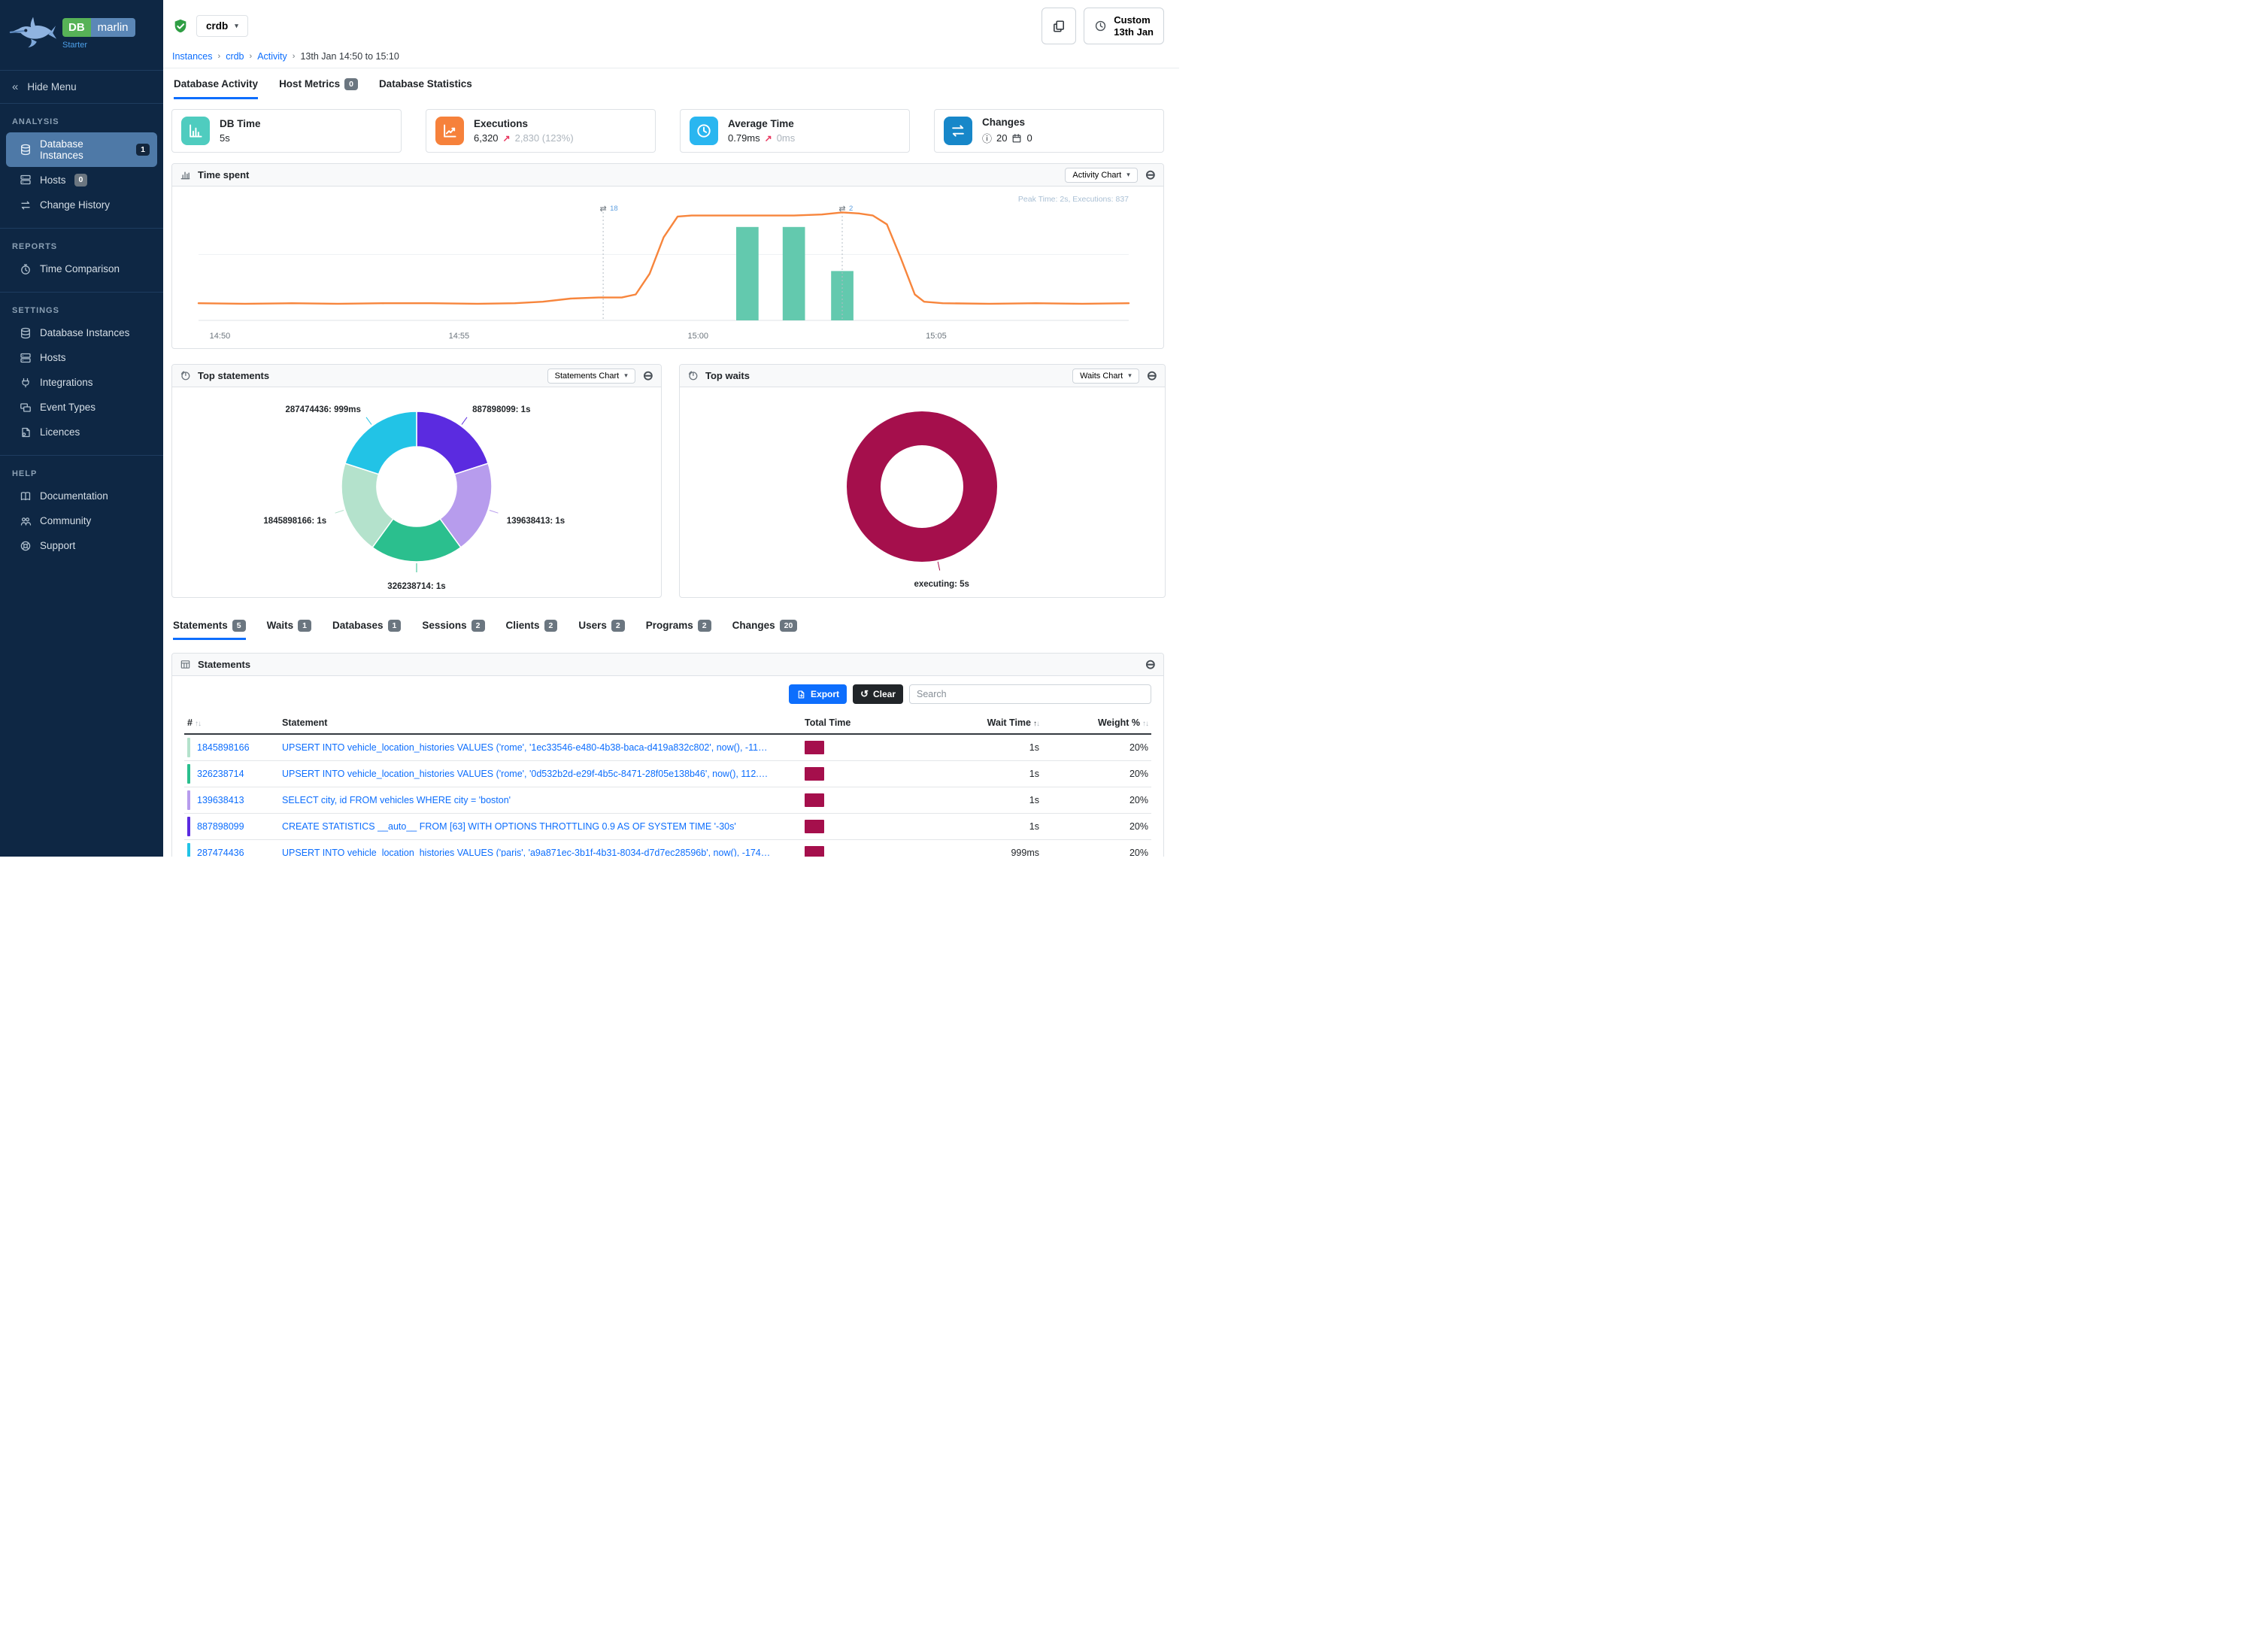 This screenshot has width=2268, height=1647. I want to click on detail-tab-changes: Changes 20, so click(765, 630).